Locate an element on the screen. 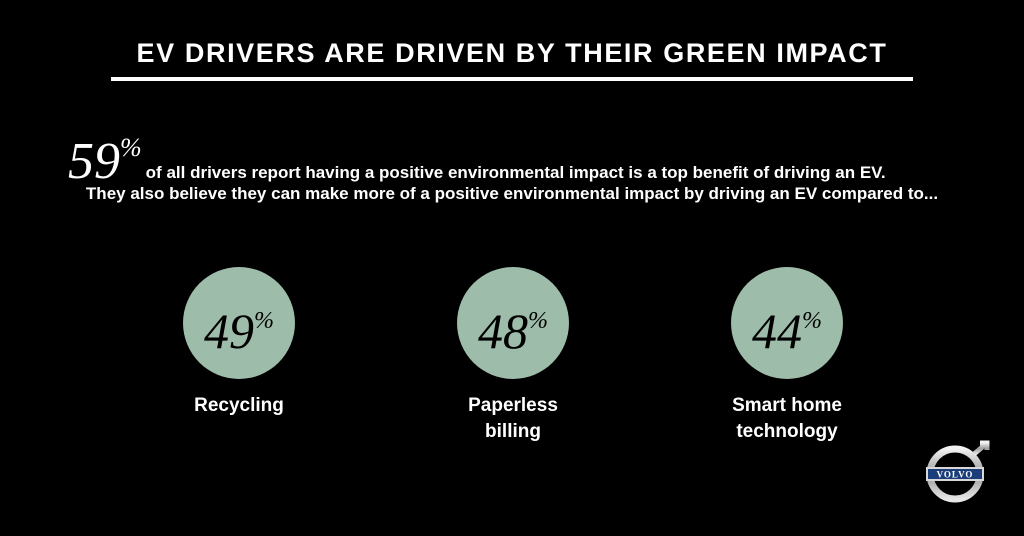 Image resolution: width=1024 pixels, height=536 pixels. stat-label-line1: Paperless is located at coordinates (513, 405).